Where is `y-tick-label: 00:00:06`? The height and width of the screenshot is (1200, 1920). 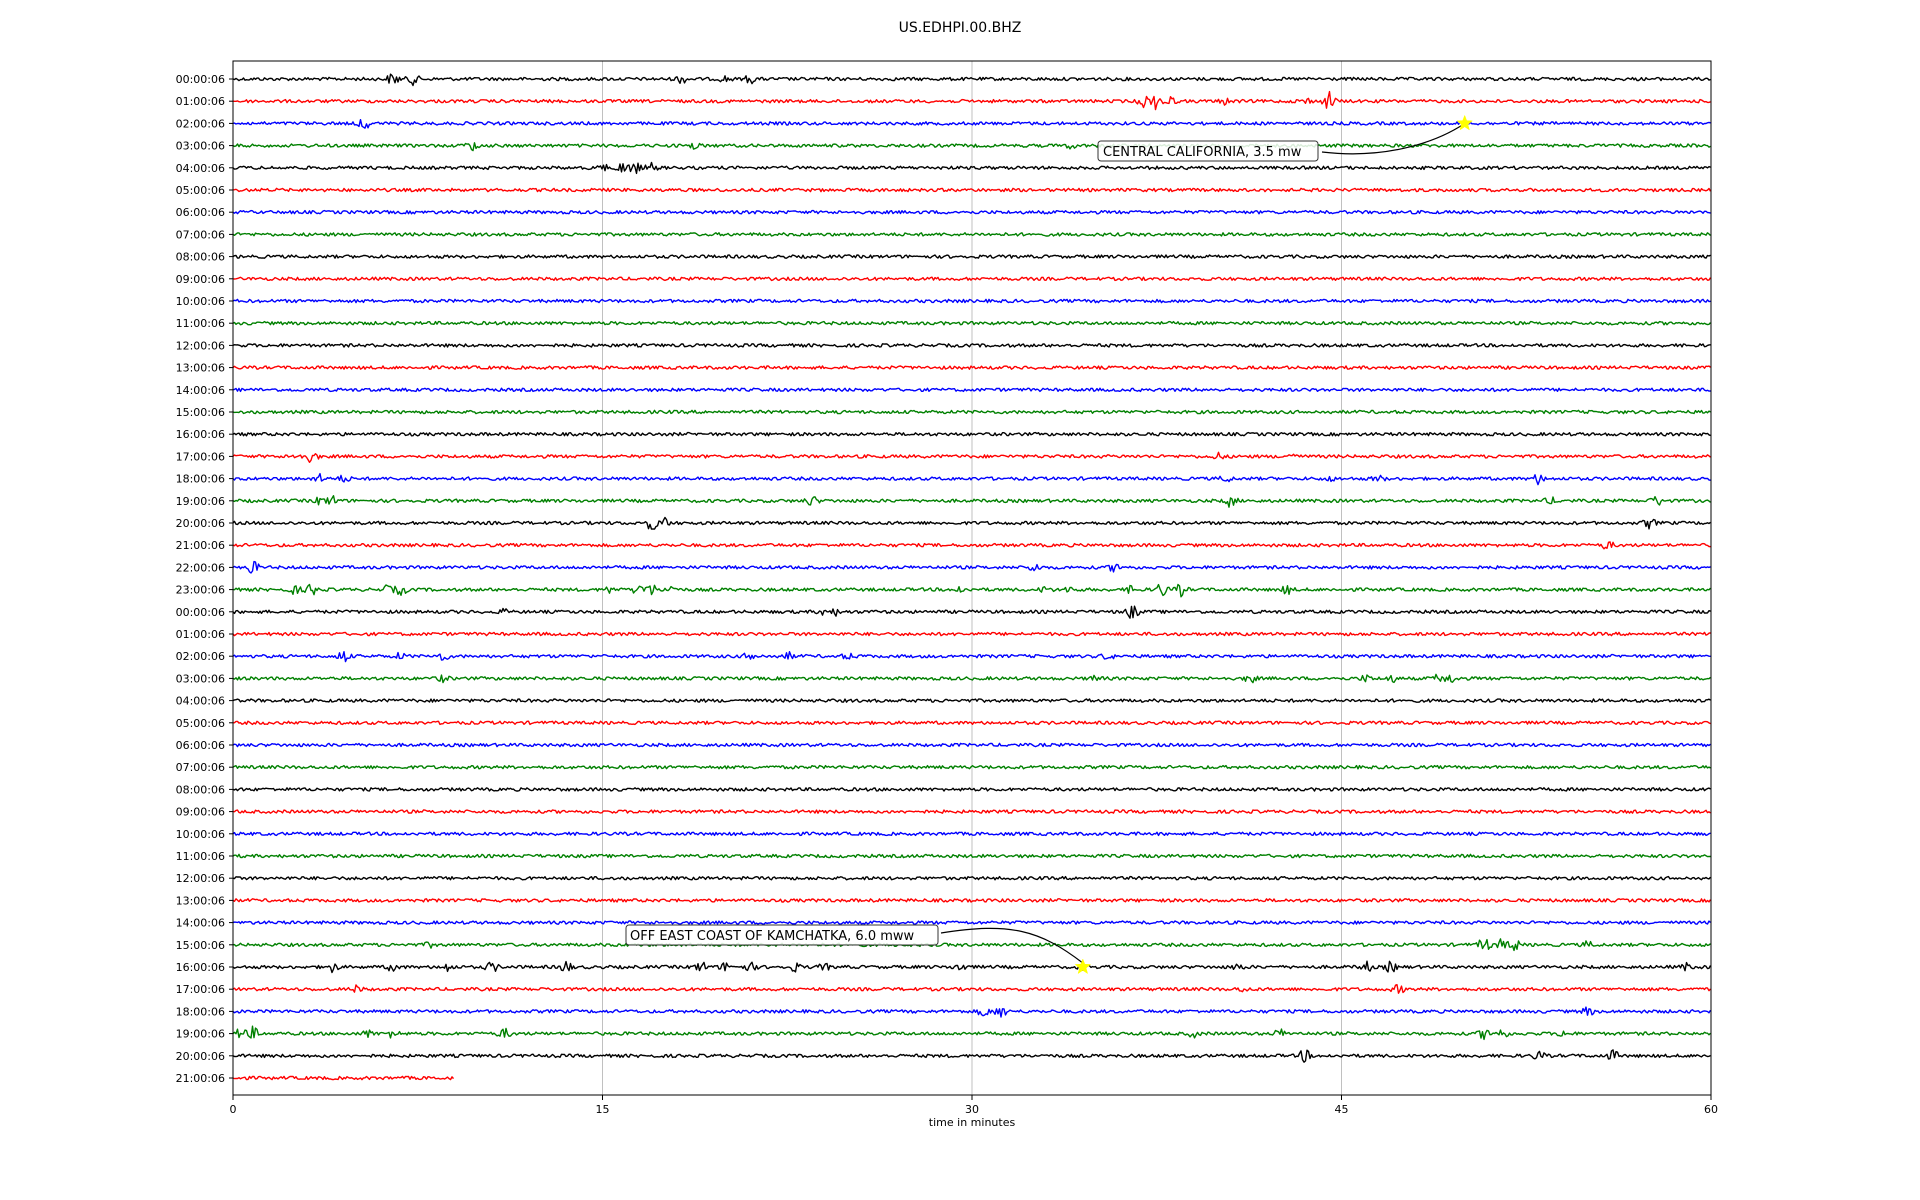
y-tick-label: 00:00:06 is located at coordinates (200, 612).